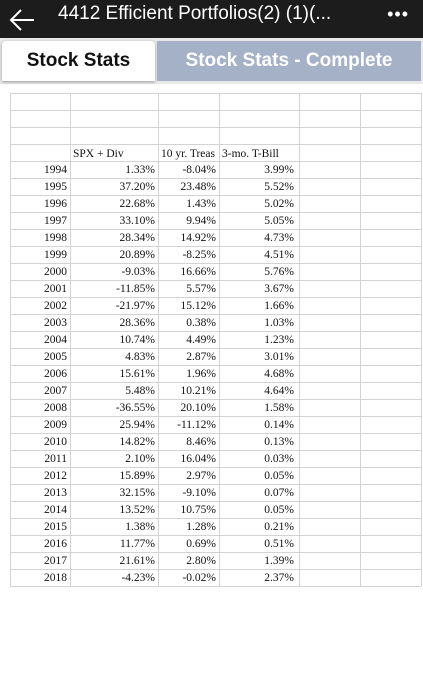 The width and height of the screenshot is (423, 700). I want to click on back-button, so click(23, 20).